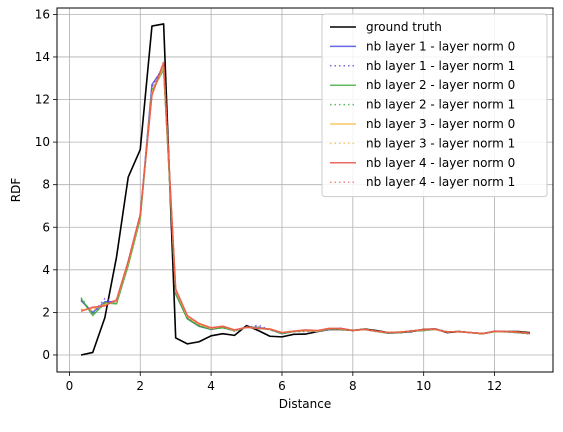  I want to click on x-tick-label: 6, so click(282, 386).